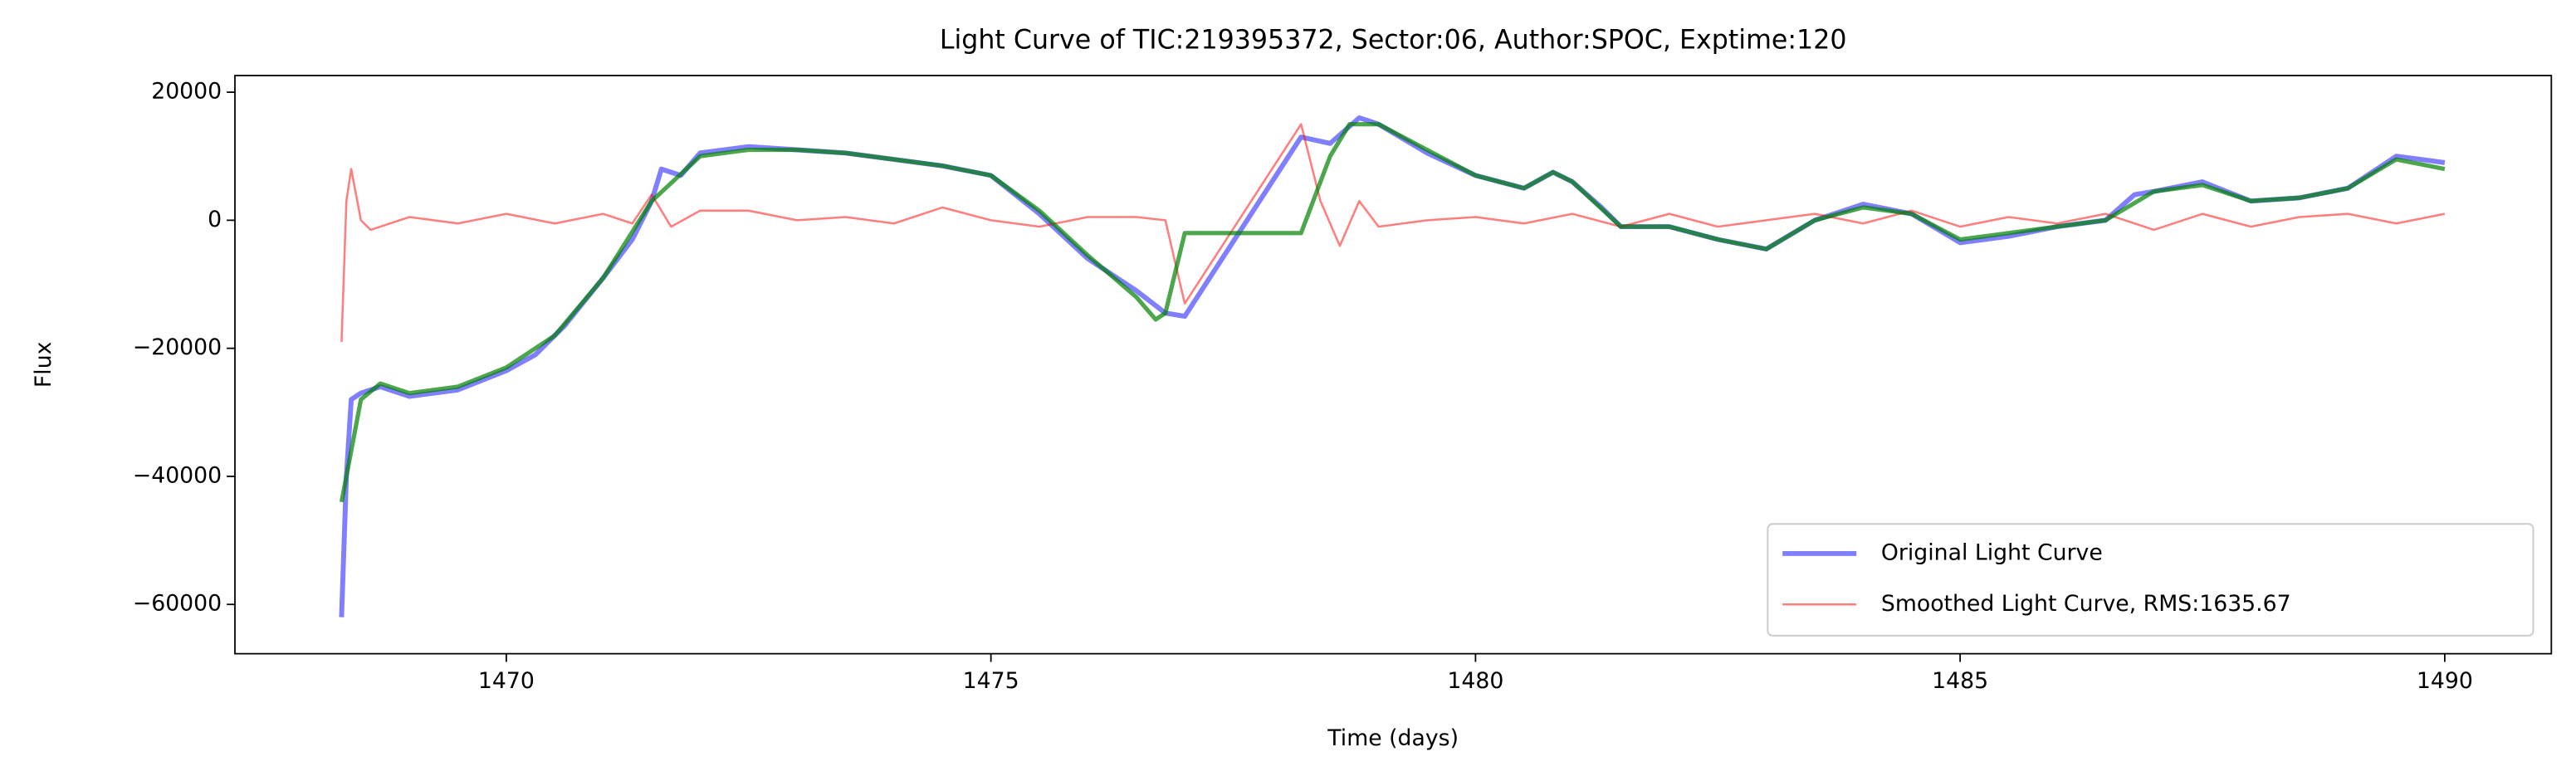  Describe the element at coordinates (2445, 681) in the screenshot. I see `x-tick-label: 1490` at that location.